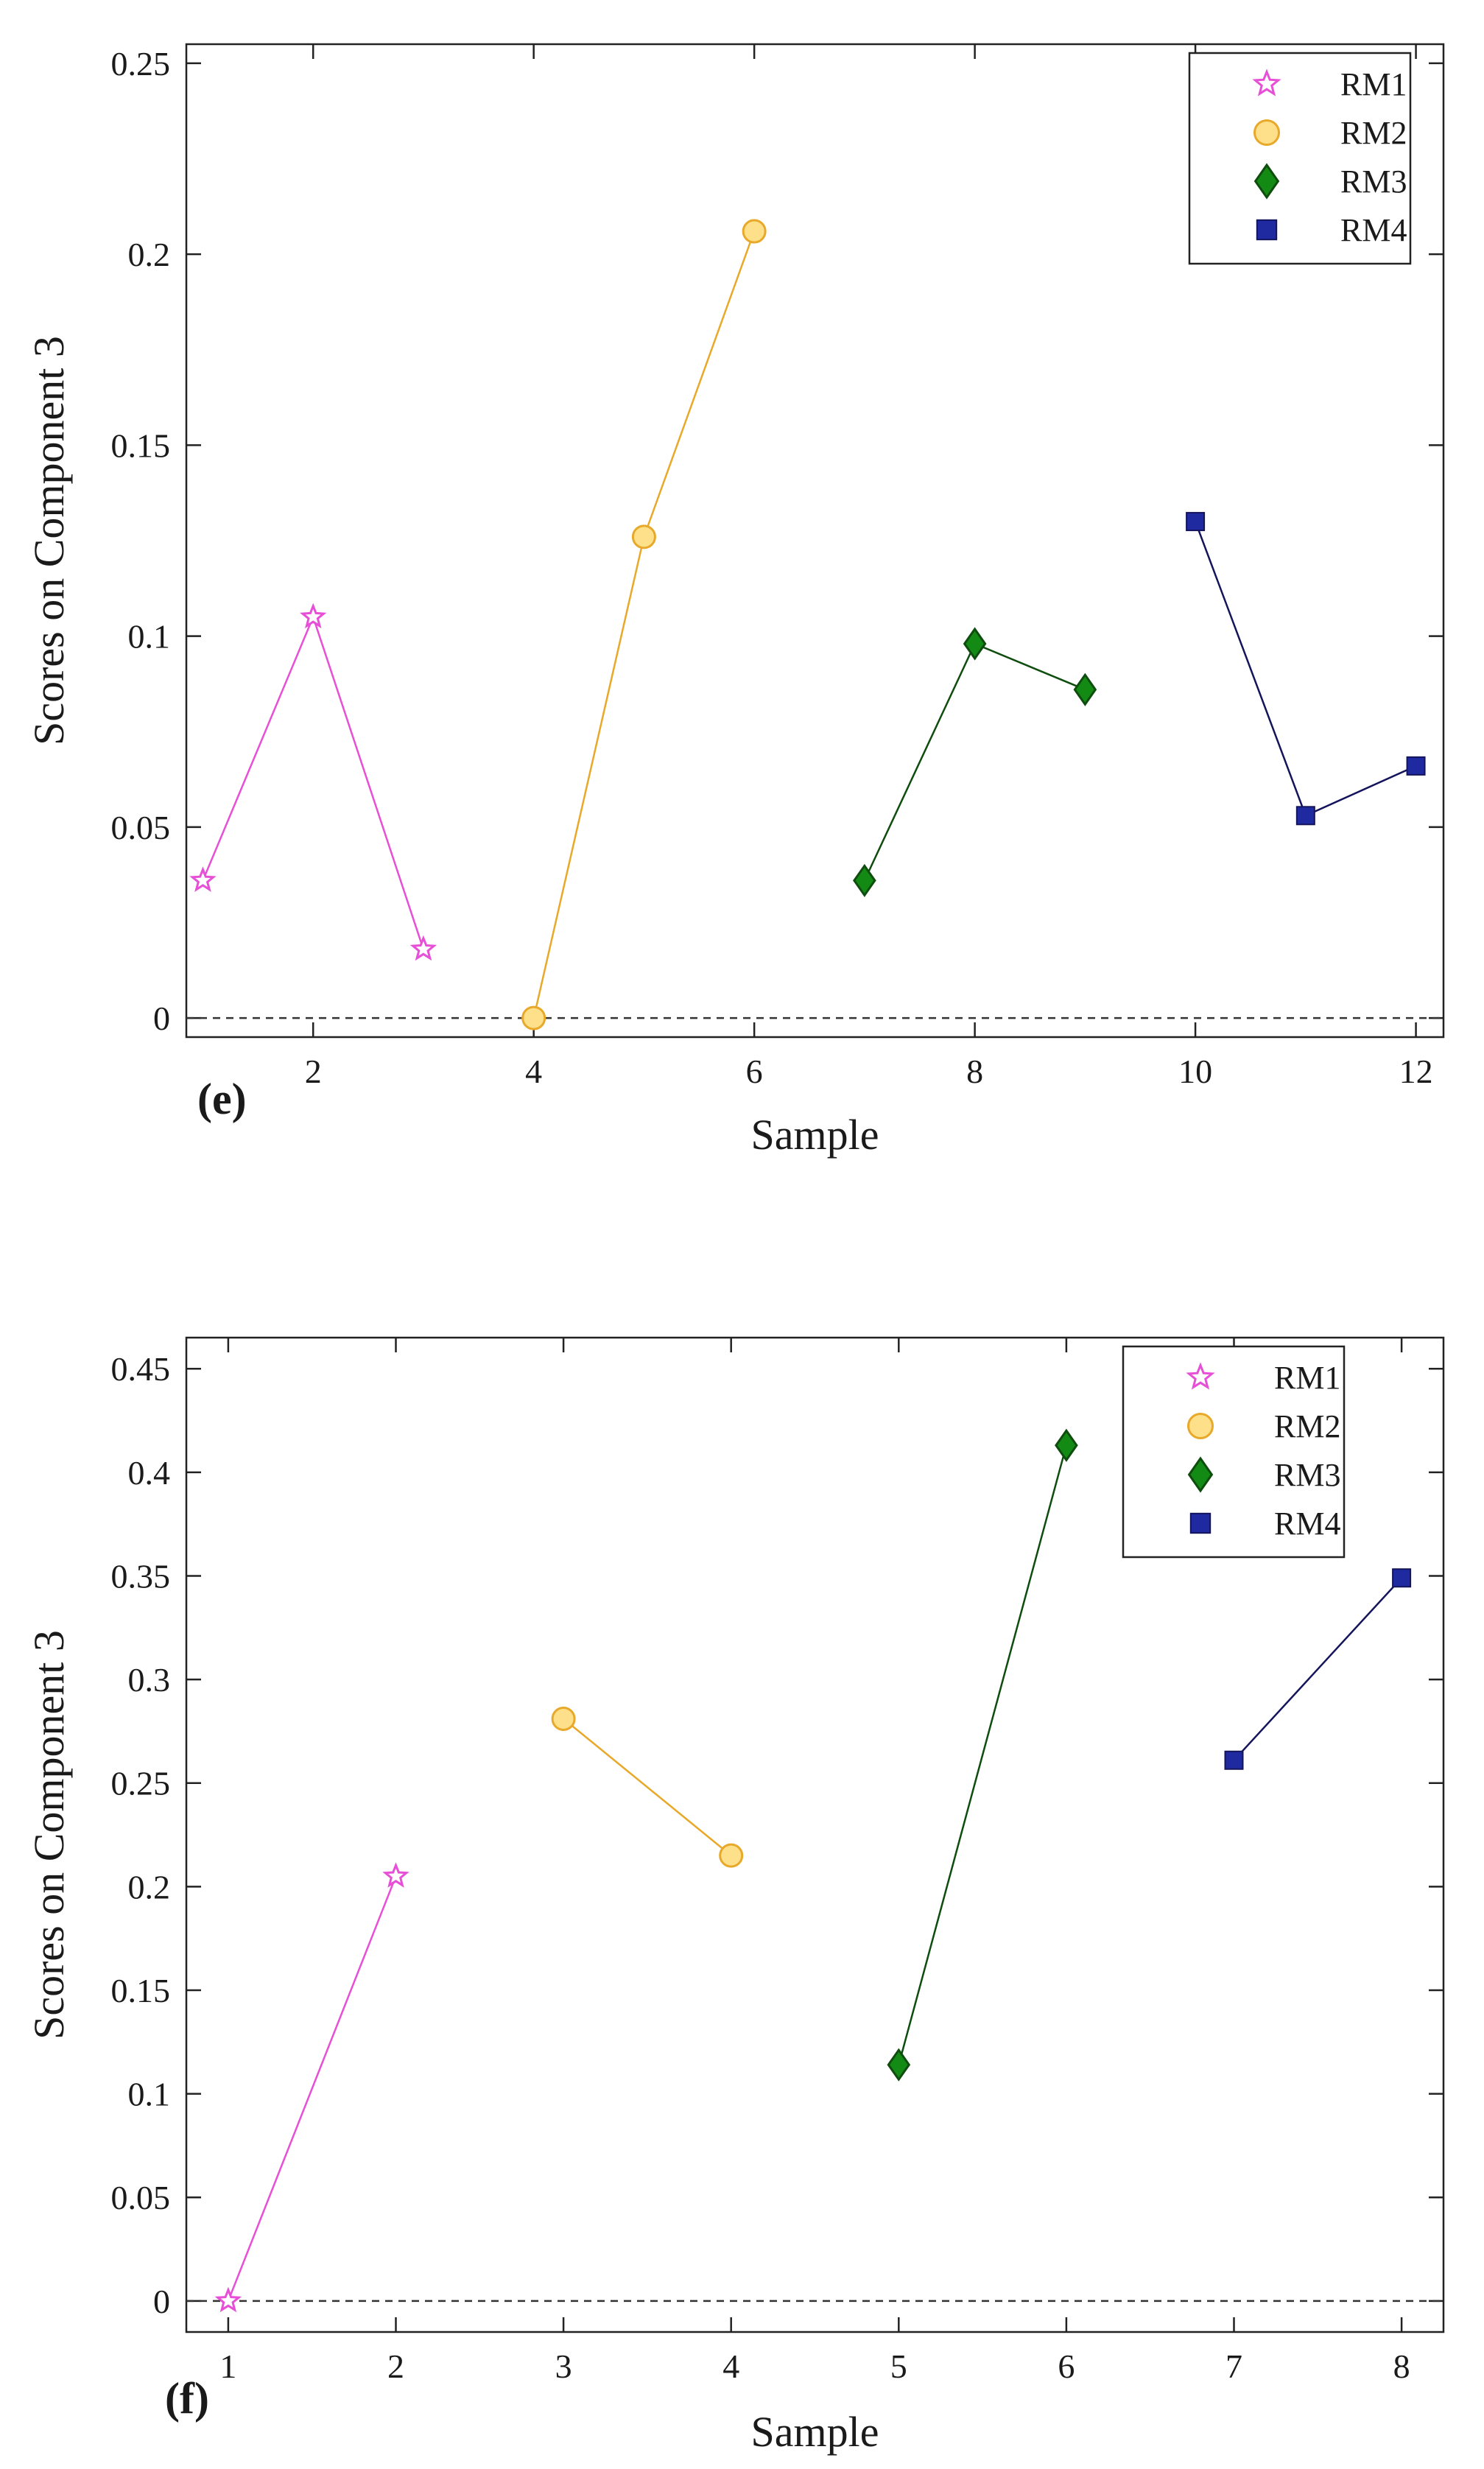  I want to click on x-tick-label: 7, so click(1234, 2366).